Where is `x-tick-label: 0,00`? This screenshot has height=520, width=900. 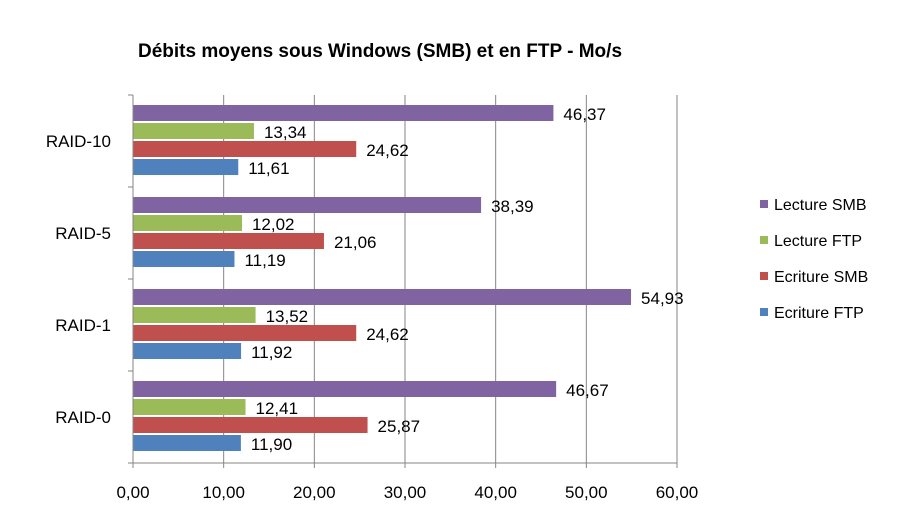 x-tick-label: 0,00 is located at coordinates (132, 492).